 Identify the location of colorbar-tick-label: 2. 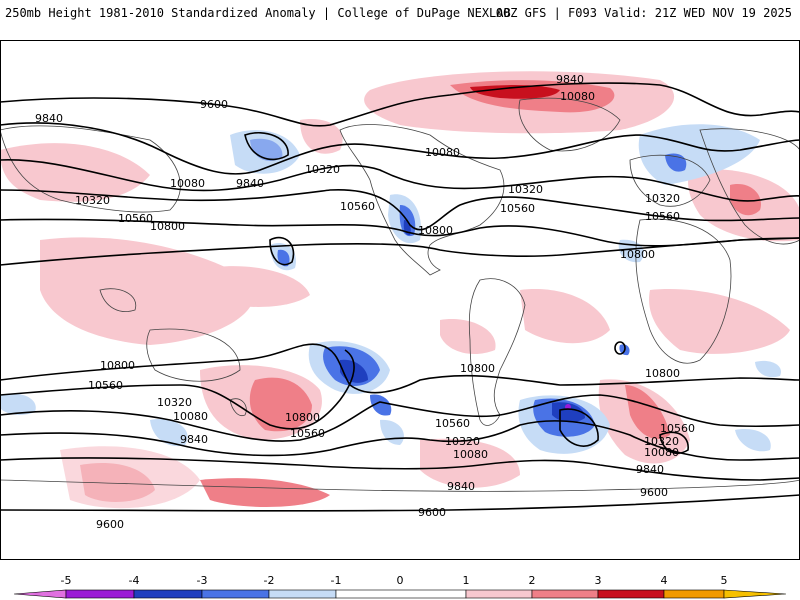
(532, 580).